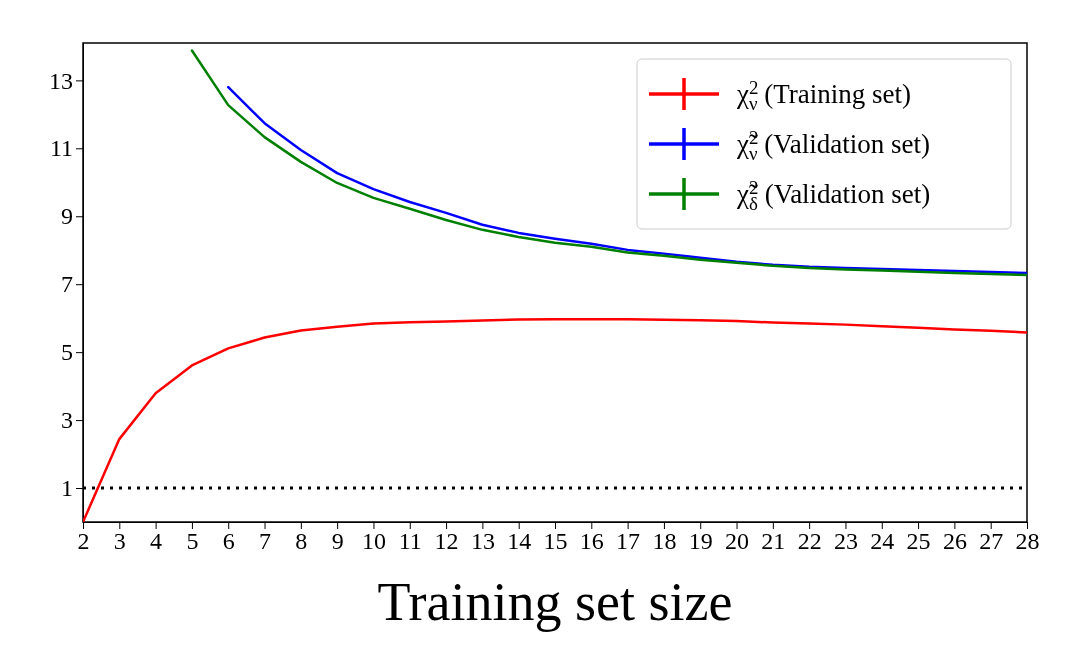 Image resolution: width=1080 pixels, height=668 pixels. Describe the element at coordinates (192, 541) in the screenshot. I see `x-tick-label: 5` at that location.